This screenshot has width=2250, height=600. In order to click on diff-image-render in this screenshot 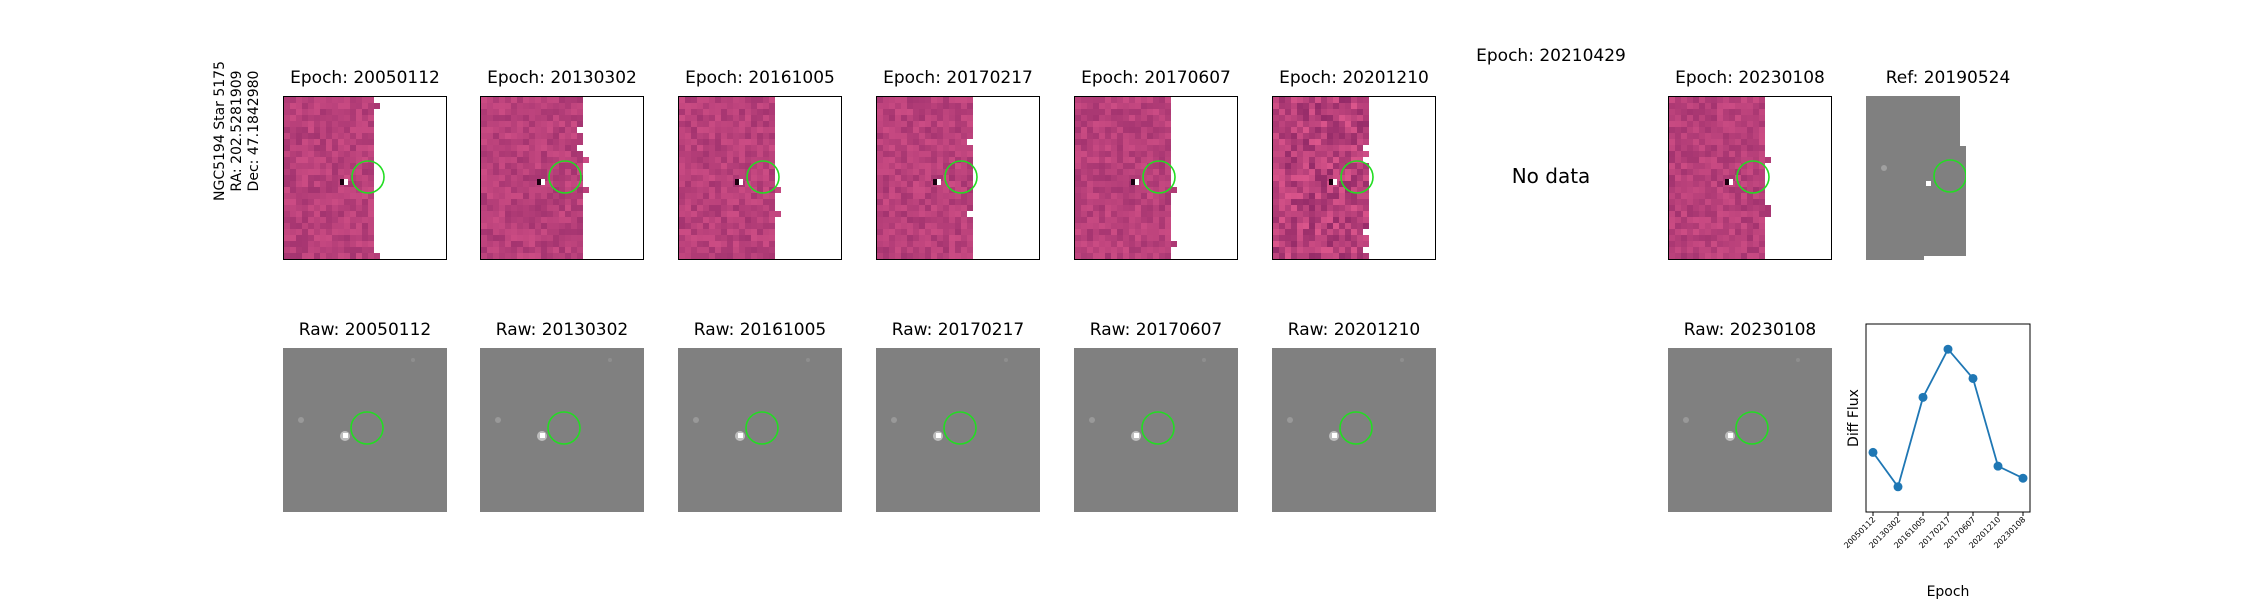, I will do `click(730, 178)`.